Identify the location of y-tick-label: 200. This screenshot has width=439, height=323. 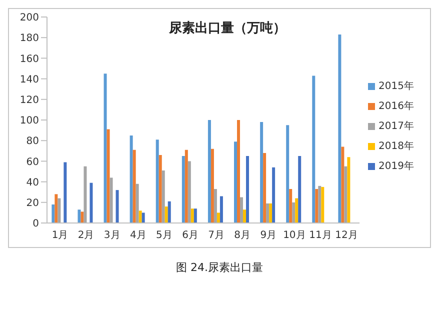
(29, 18).